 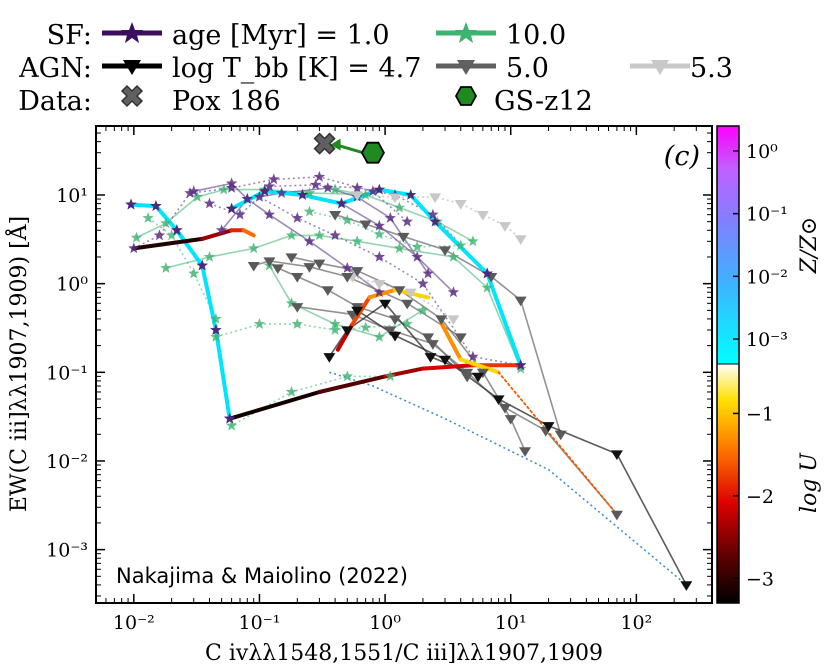 I want to click on x-tick-label: 10⁻¹, so click(x=260, y=623).